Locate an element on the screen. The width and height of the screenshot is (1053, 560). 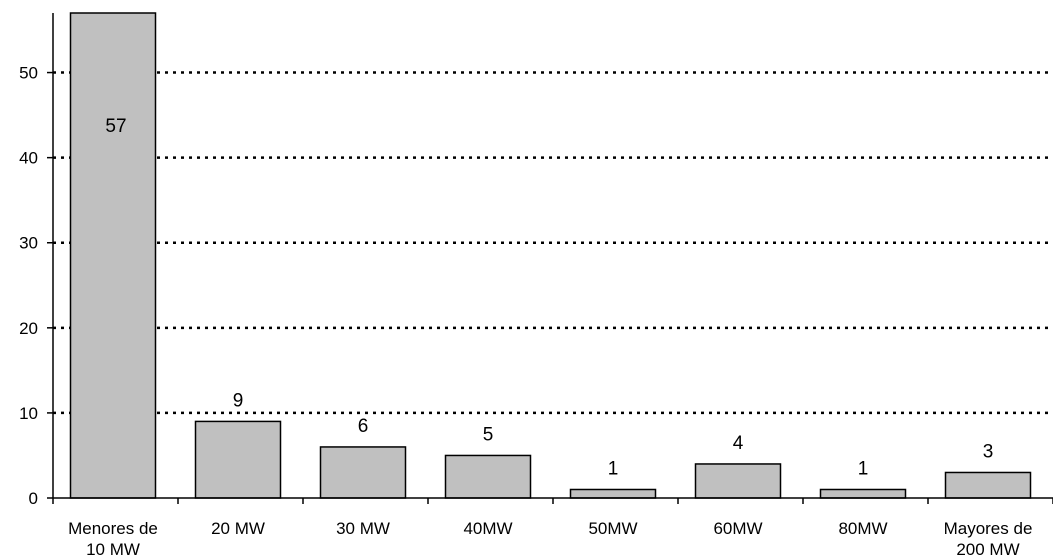
data-label: 9 is located at coordinates (238, 400).